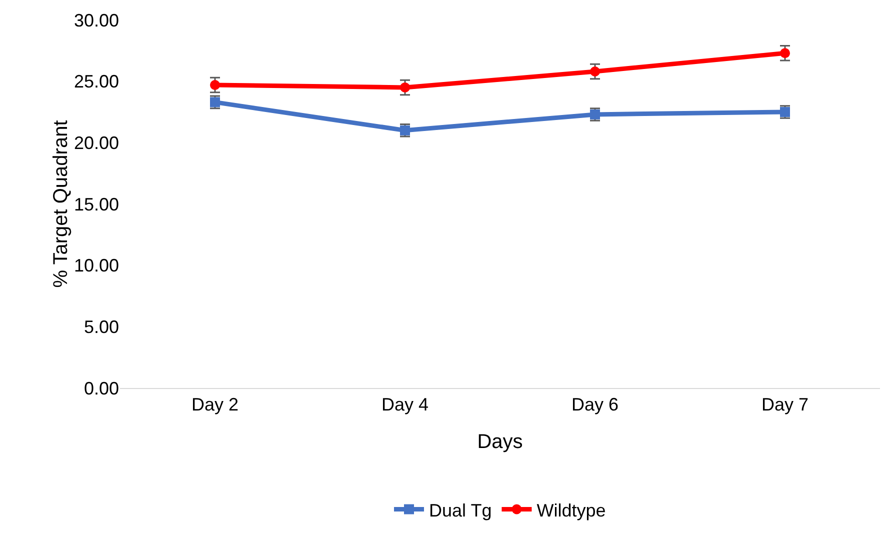 Image resolution: width=890 pixels, height=543 pixels. I want to click on y-tick-label: 0.00, so click(101, 388).